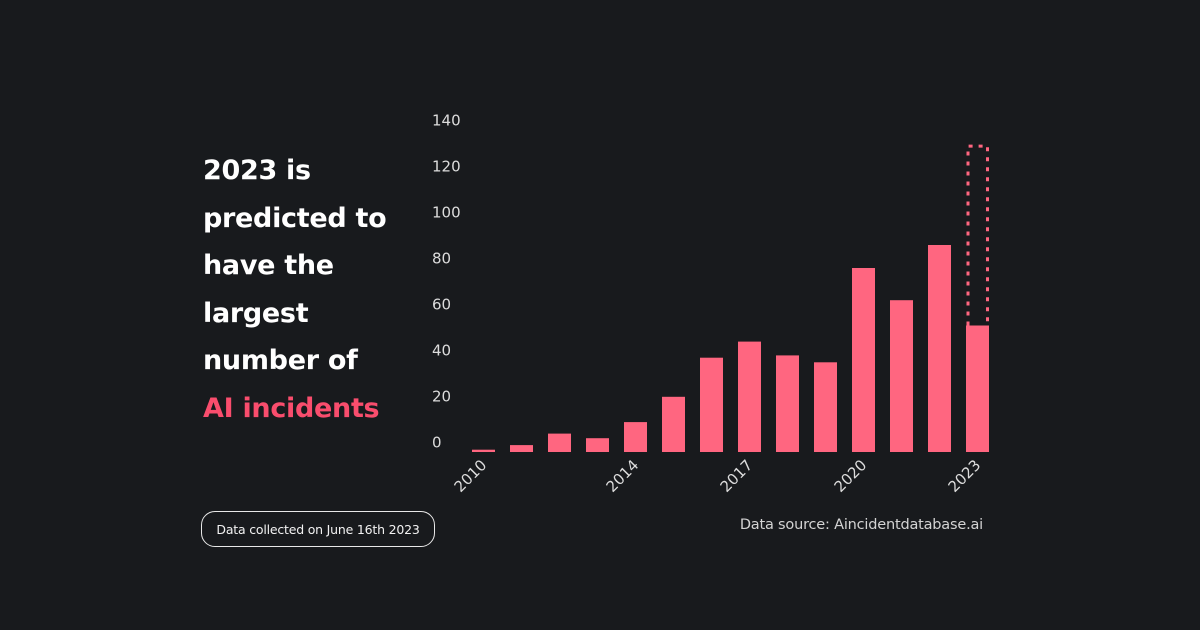  Describe the element at coordinates (787, 403) in the screenshot. I see `bar-2018` at that location.